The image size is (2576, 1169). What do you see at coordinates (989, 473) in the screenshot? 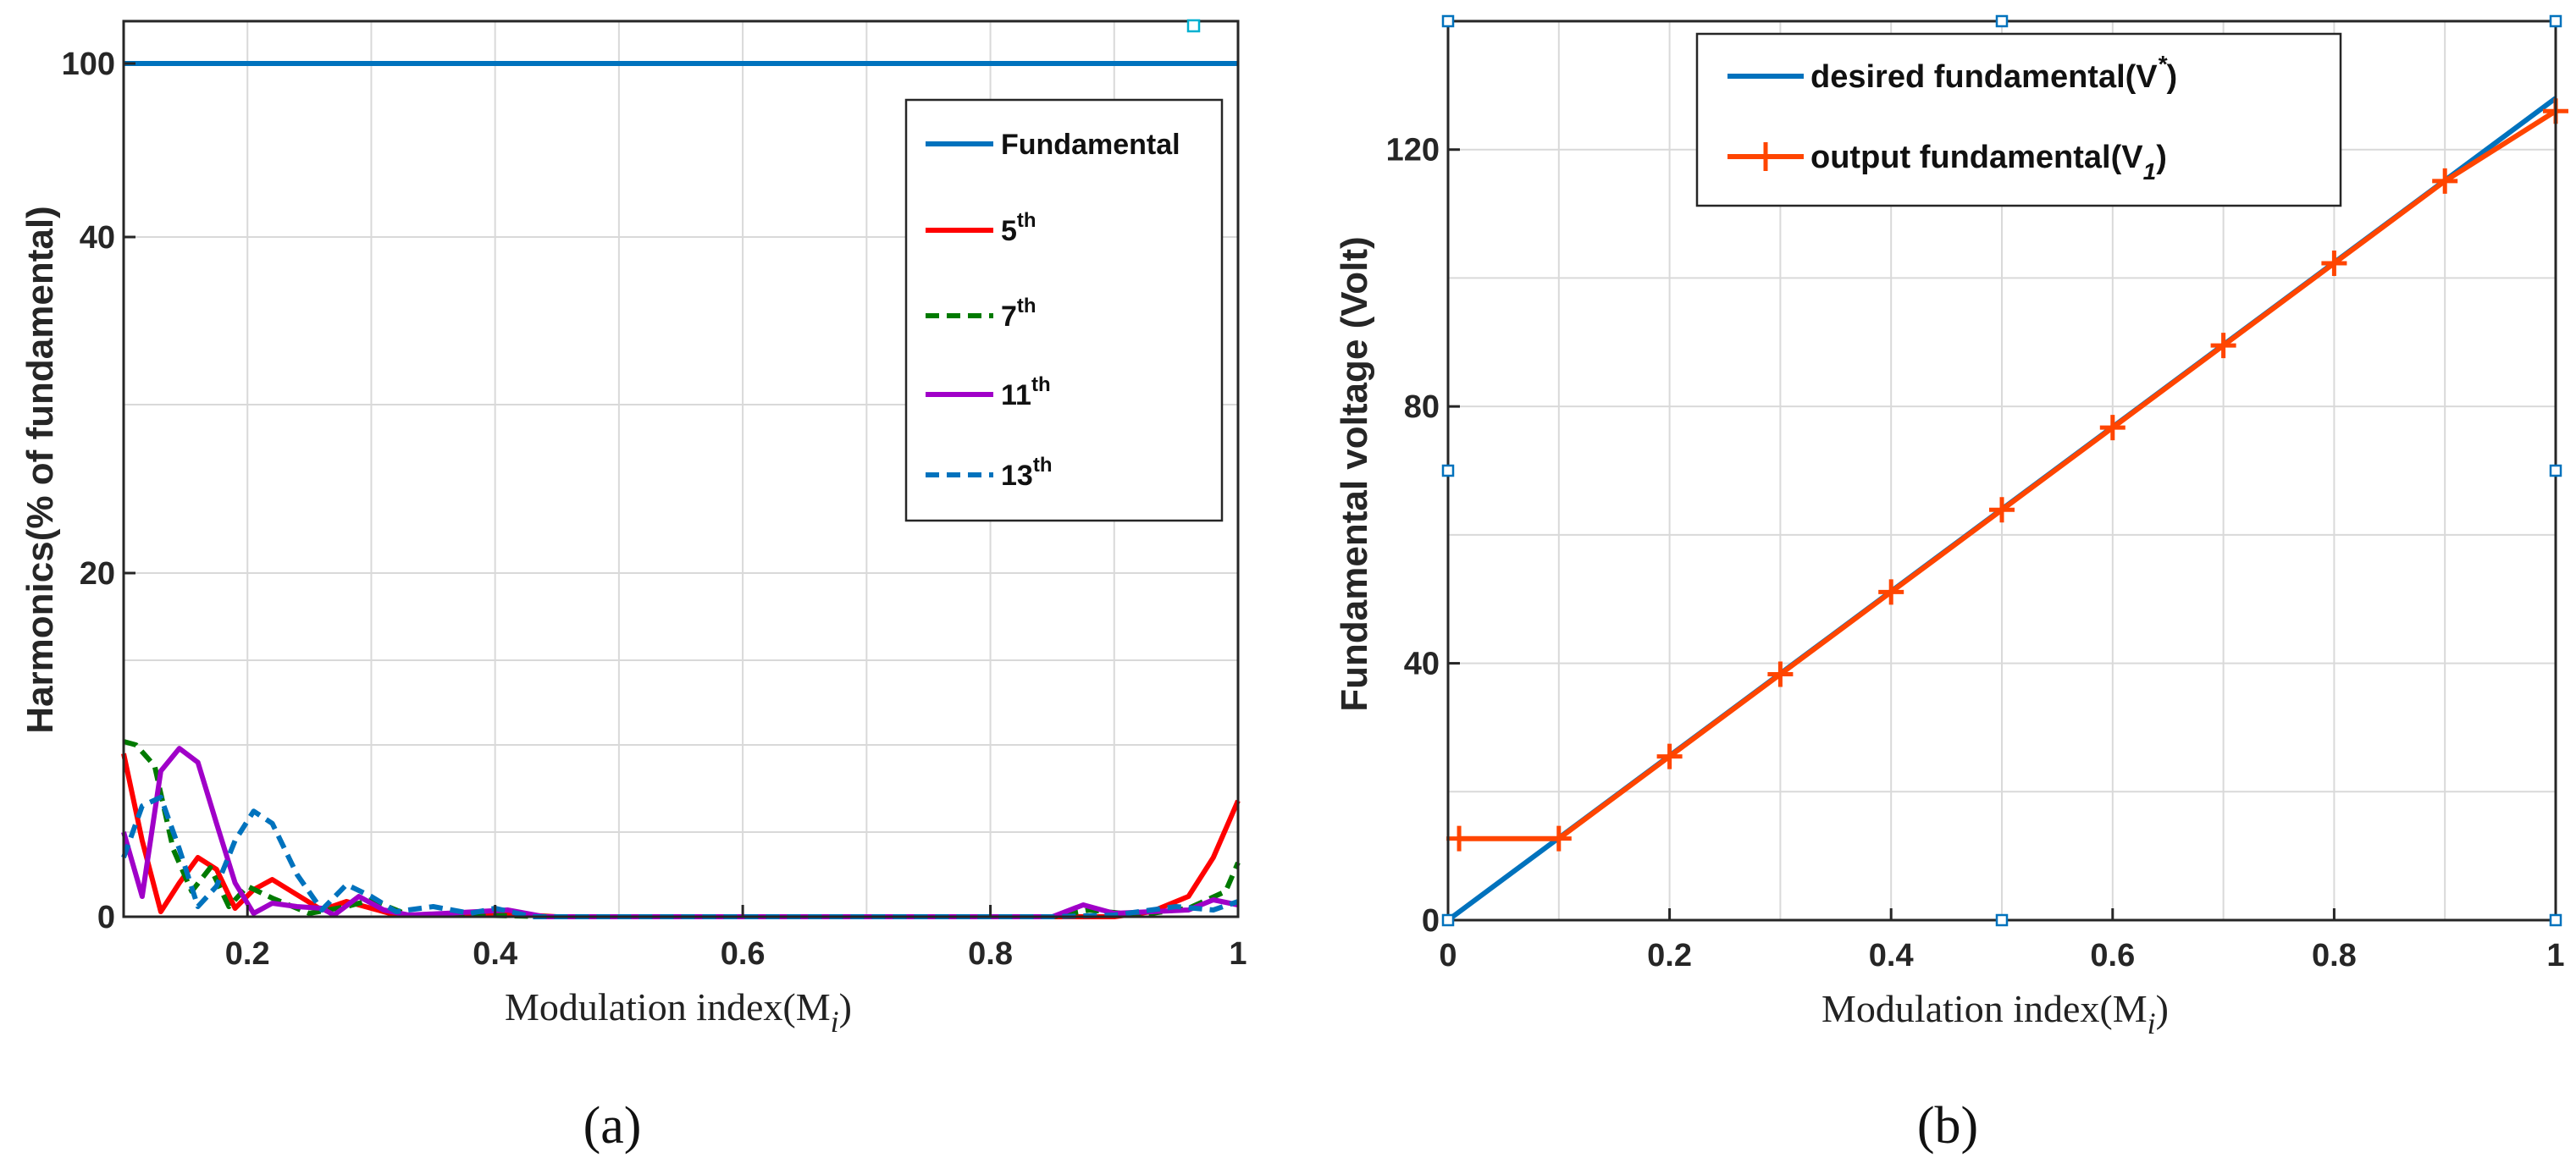
I see `legend-item-13th: 13th` at bounding box center [989, 473].